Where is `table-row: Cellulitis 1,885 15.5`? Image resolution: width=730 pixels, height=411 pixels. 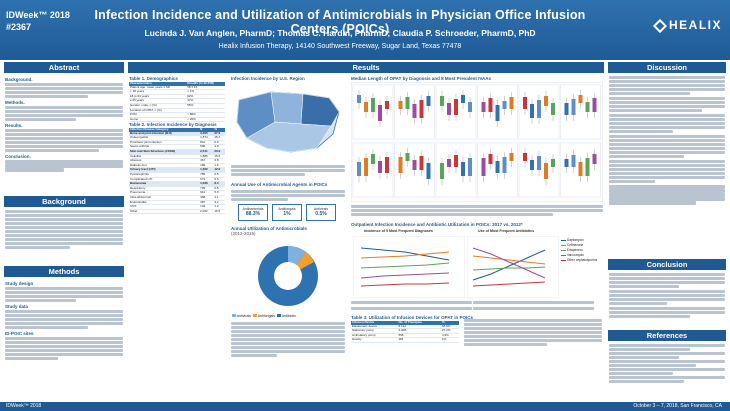
table-row: Cellulitis 1,885 15.5 is located at coordinates (177, 157).